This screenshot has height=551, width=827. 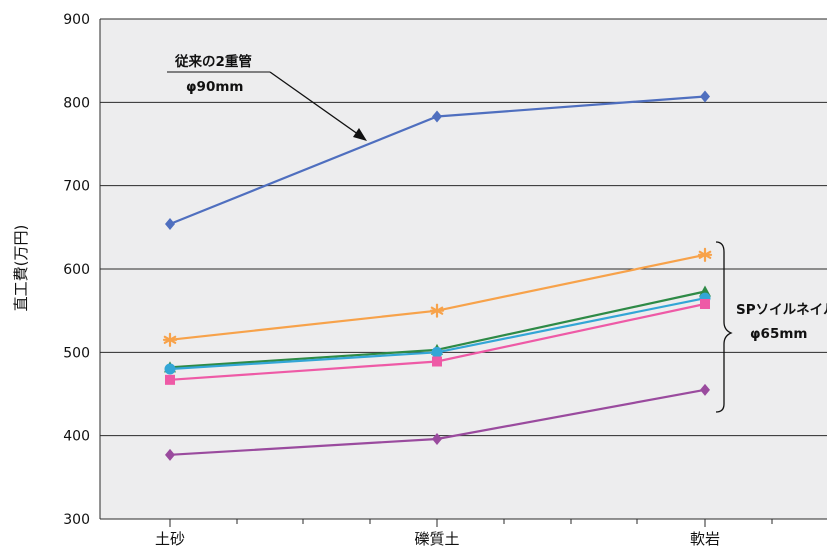 What do you see at coordinates (76, 20) in the screenshot?
I see `y-tick-label: 900` at bounding box center [76, 20].